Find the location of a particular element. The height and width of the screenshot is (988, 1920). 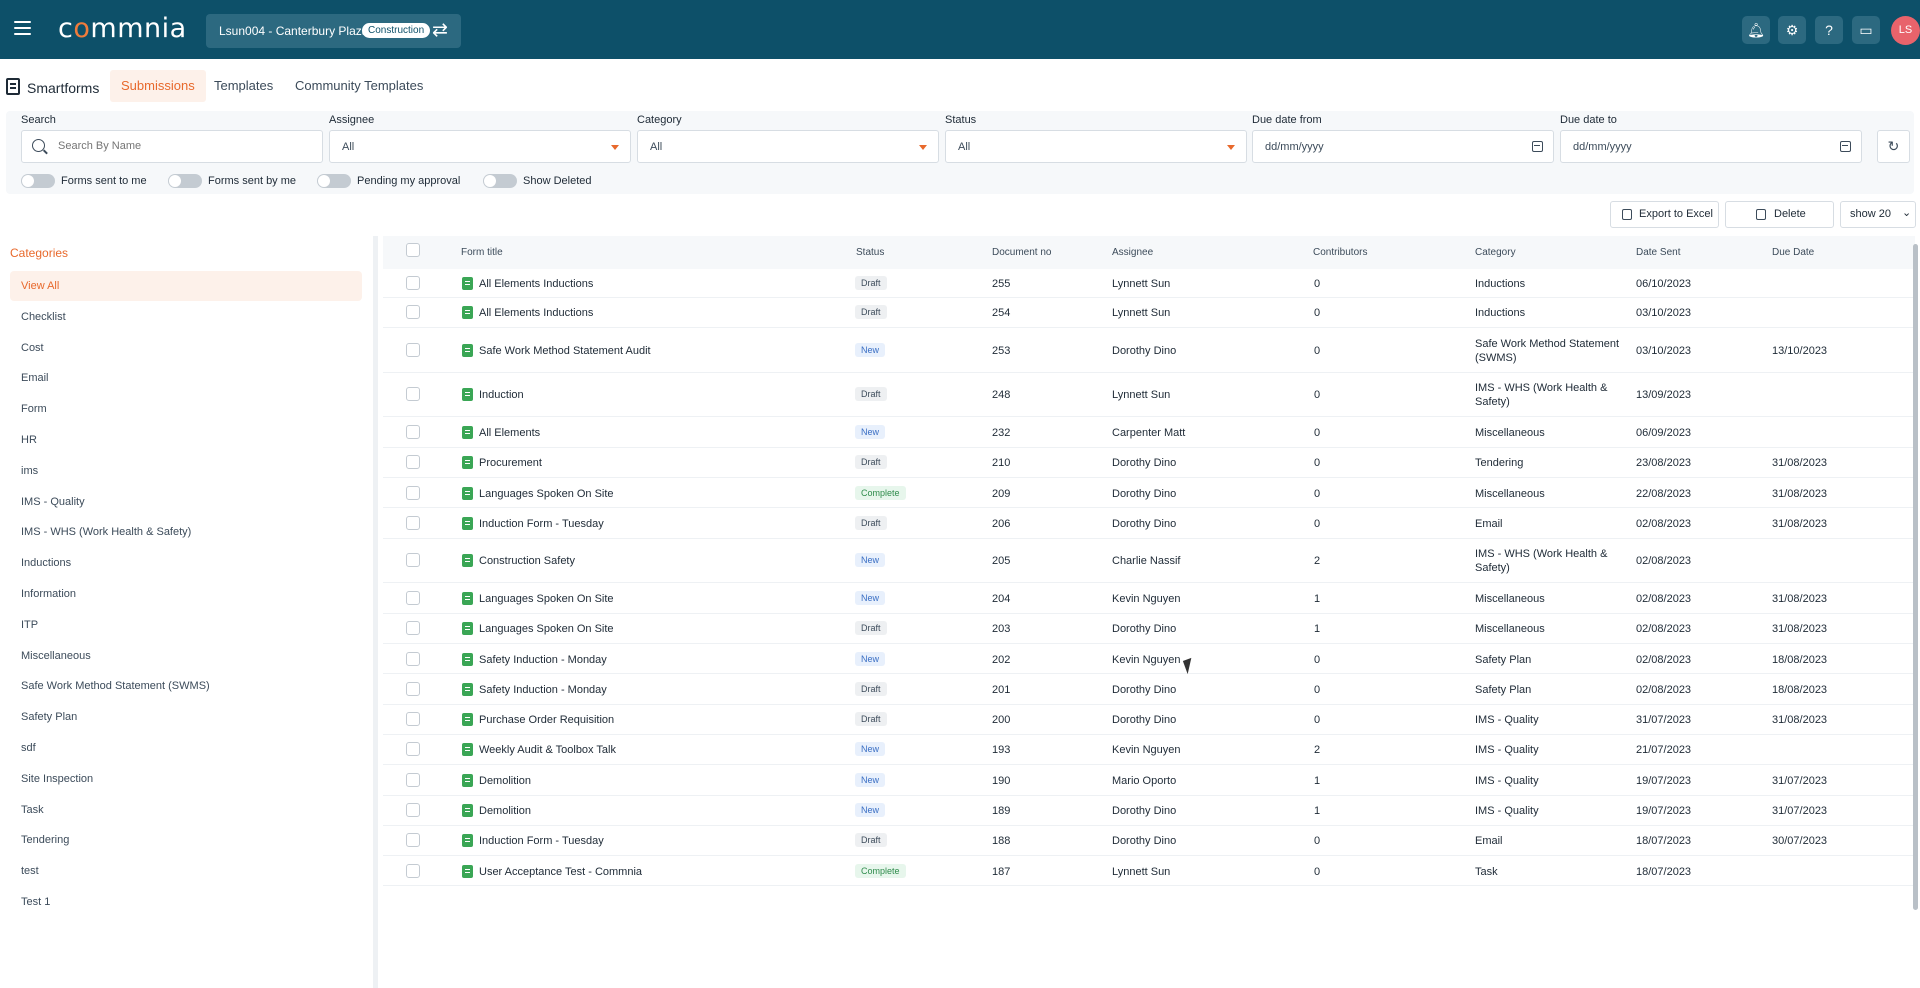

tab-submissions: Submissions is located at coordinates (158, 86).